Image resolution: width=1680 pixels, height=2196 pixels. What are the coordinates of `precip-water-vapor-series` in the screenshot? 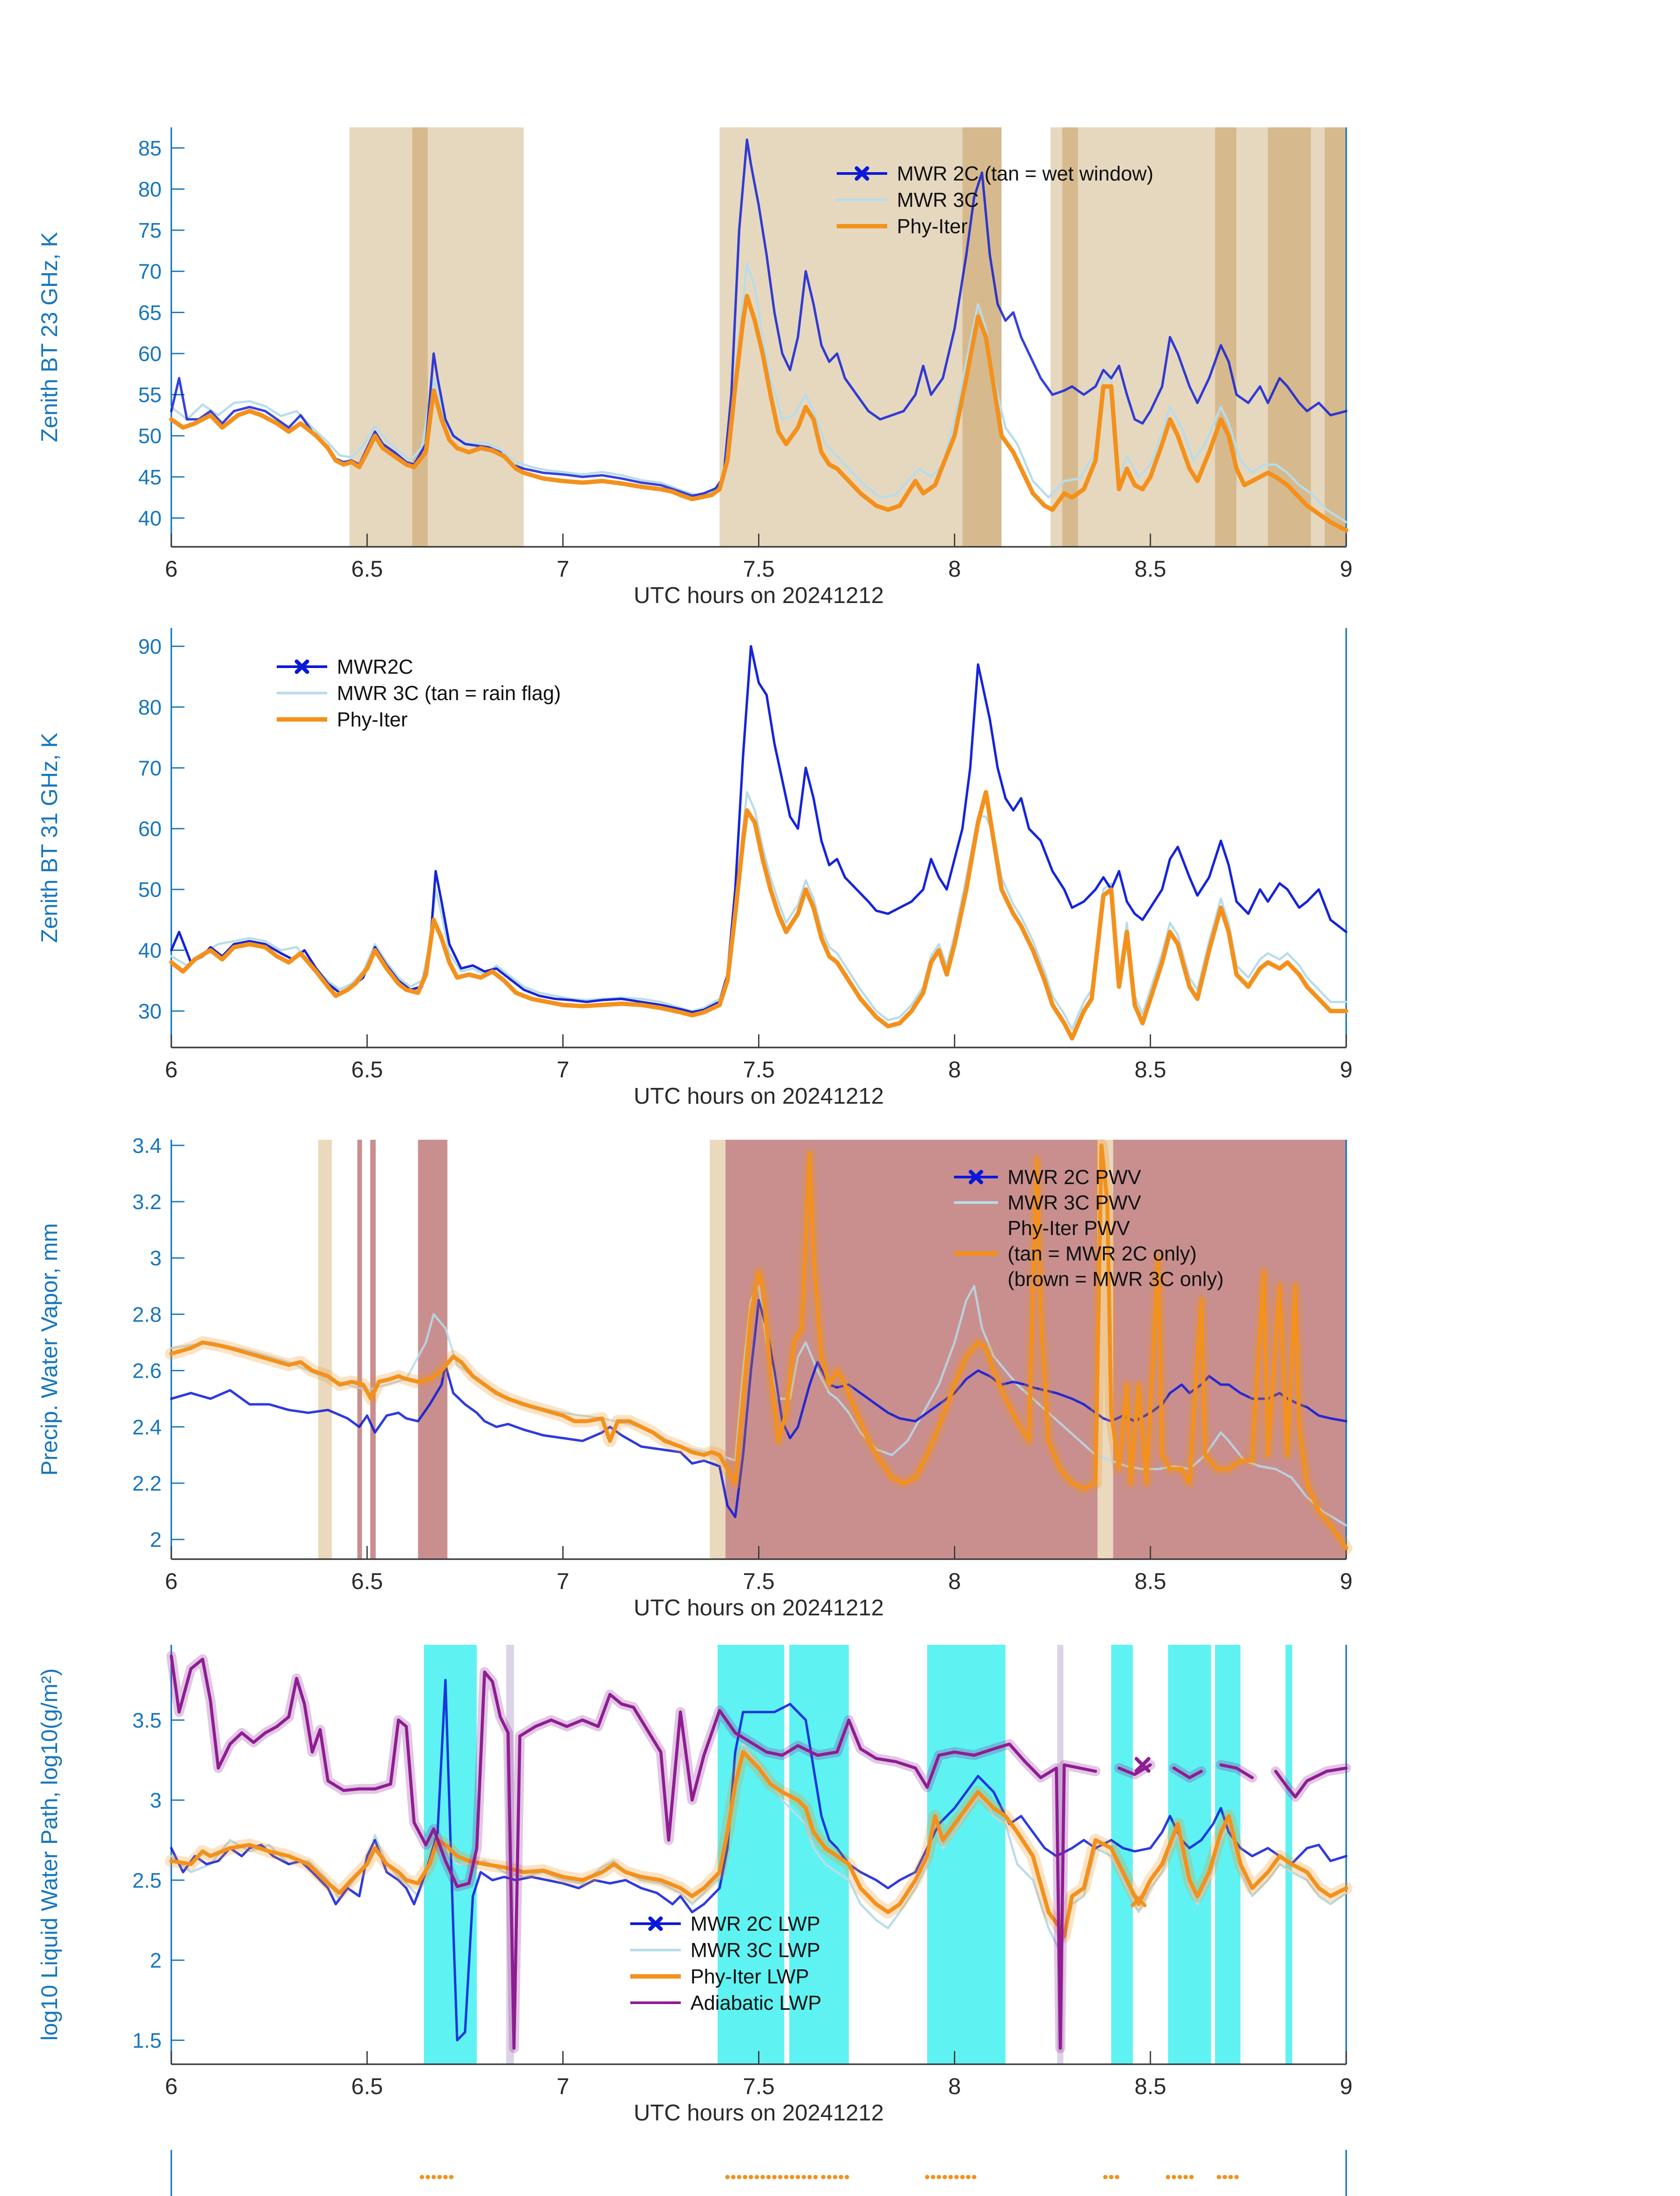 It's located at (759, 1346).